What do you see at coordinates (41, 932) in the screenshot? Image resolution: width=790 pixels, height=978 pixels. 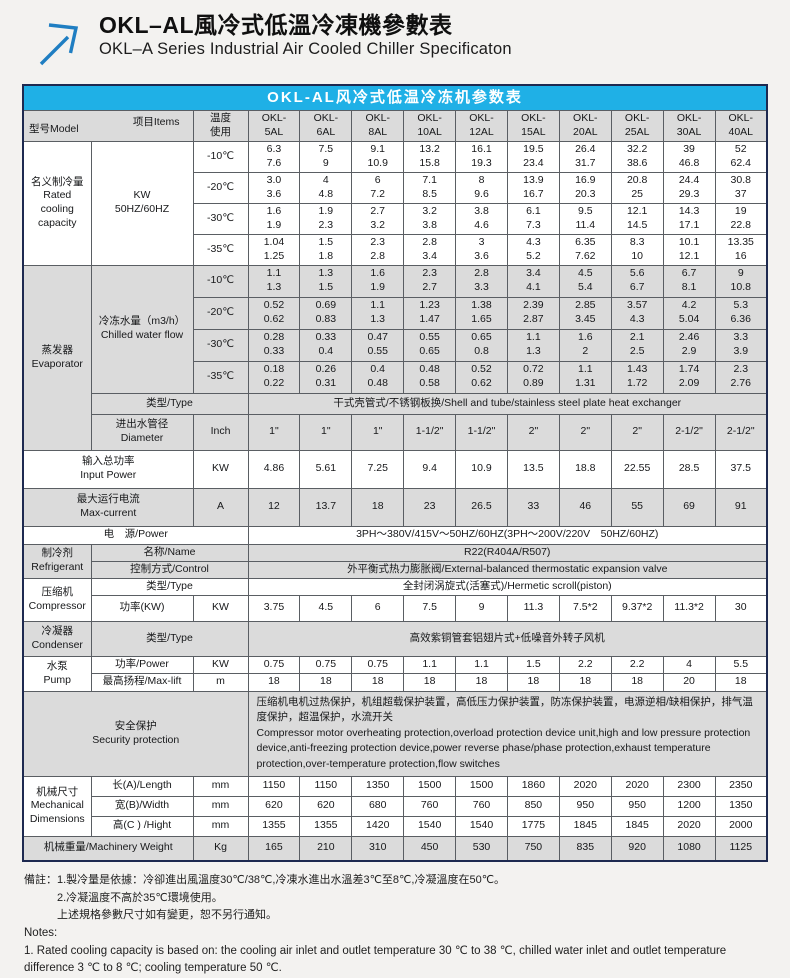 I see `note-line: Notes:` at bounding box center [41, 932].